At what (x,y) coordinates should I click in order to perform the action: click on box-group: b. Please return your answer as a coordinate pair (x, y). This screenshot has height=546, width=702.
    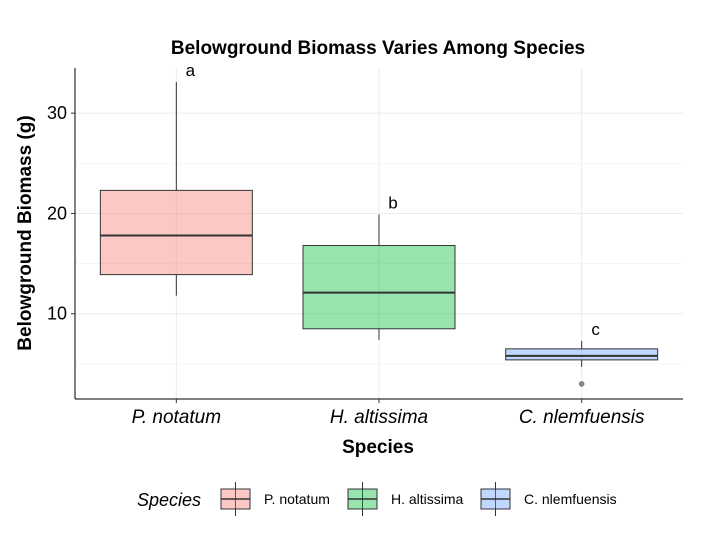
    Looking at the image, I should click on (379, 266).